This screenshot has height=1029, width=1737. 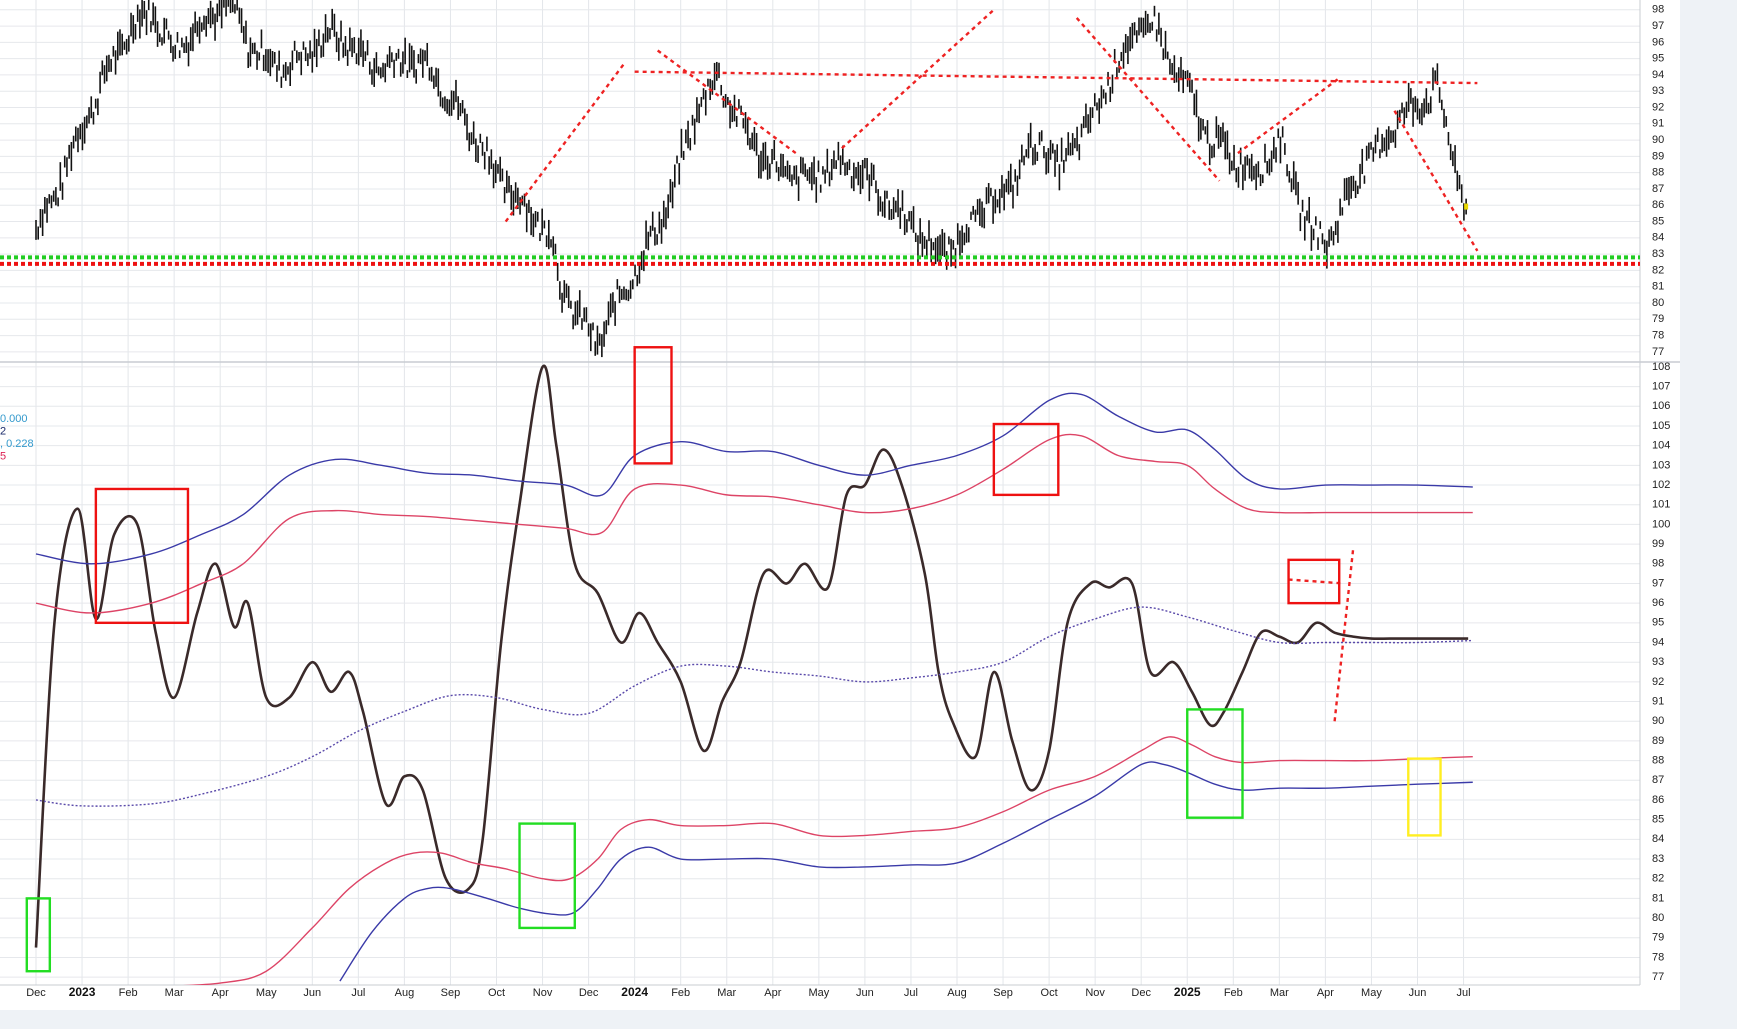 What do you see at coordinates (1658, 335) in the screenshot?
I see `price-y-tick-label: 78` at bounding box center [1658, 335].